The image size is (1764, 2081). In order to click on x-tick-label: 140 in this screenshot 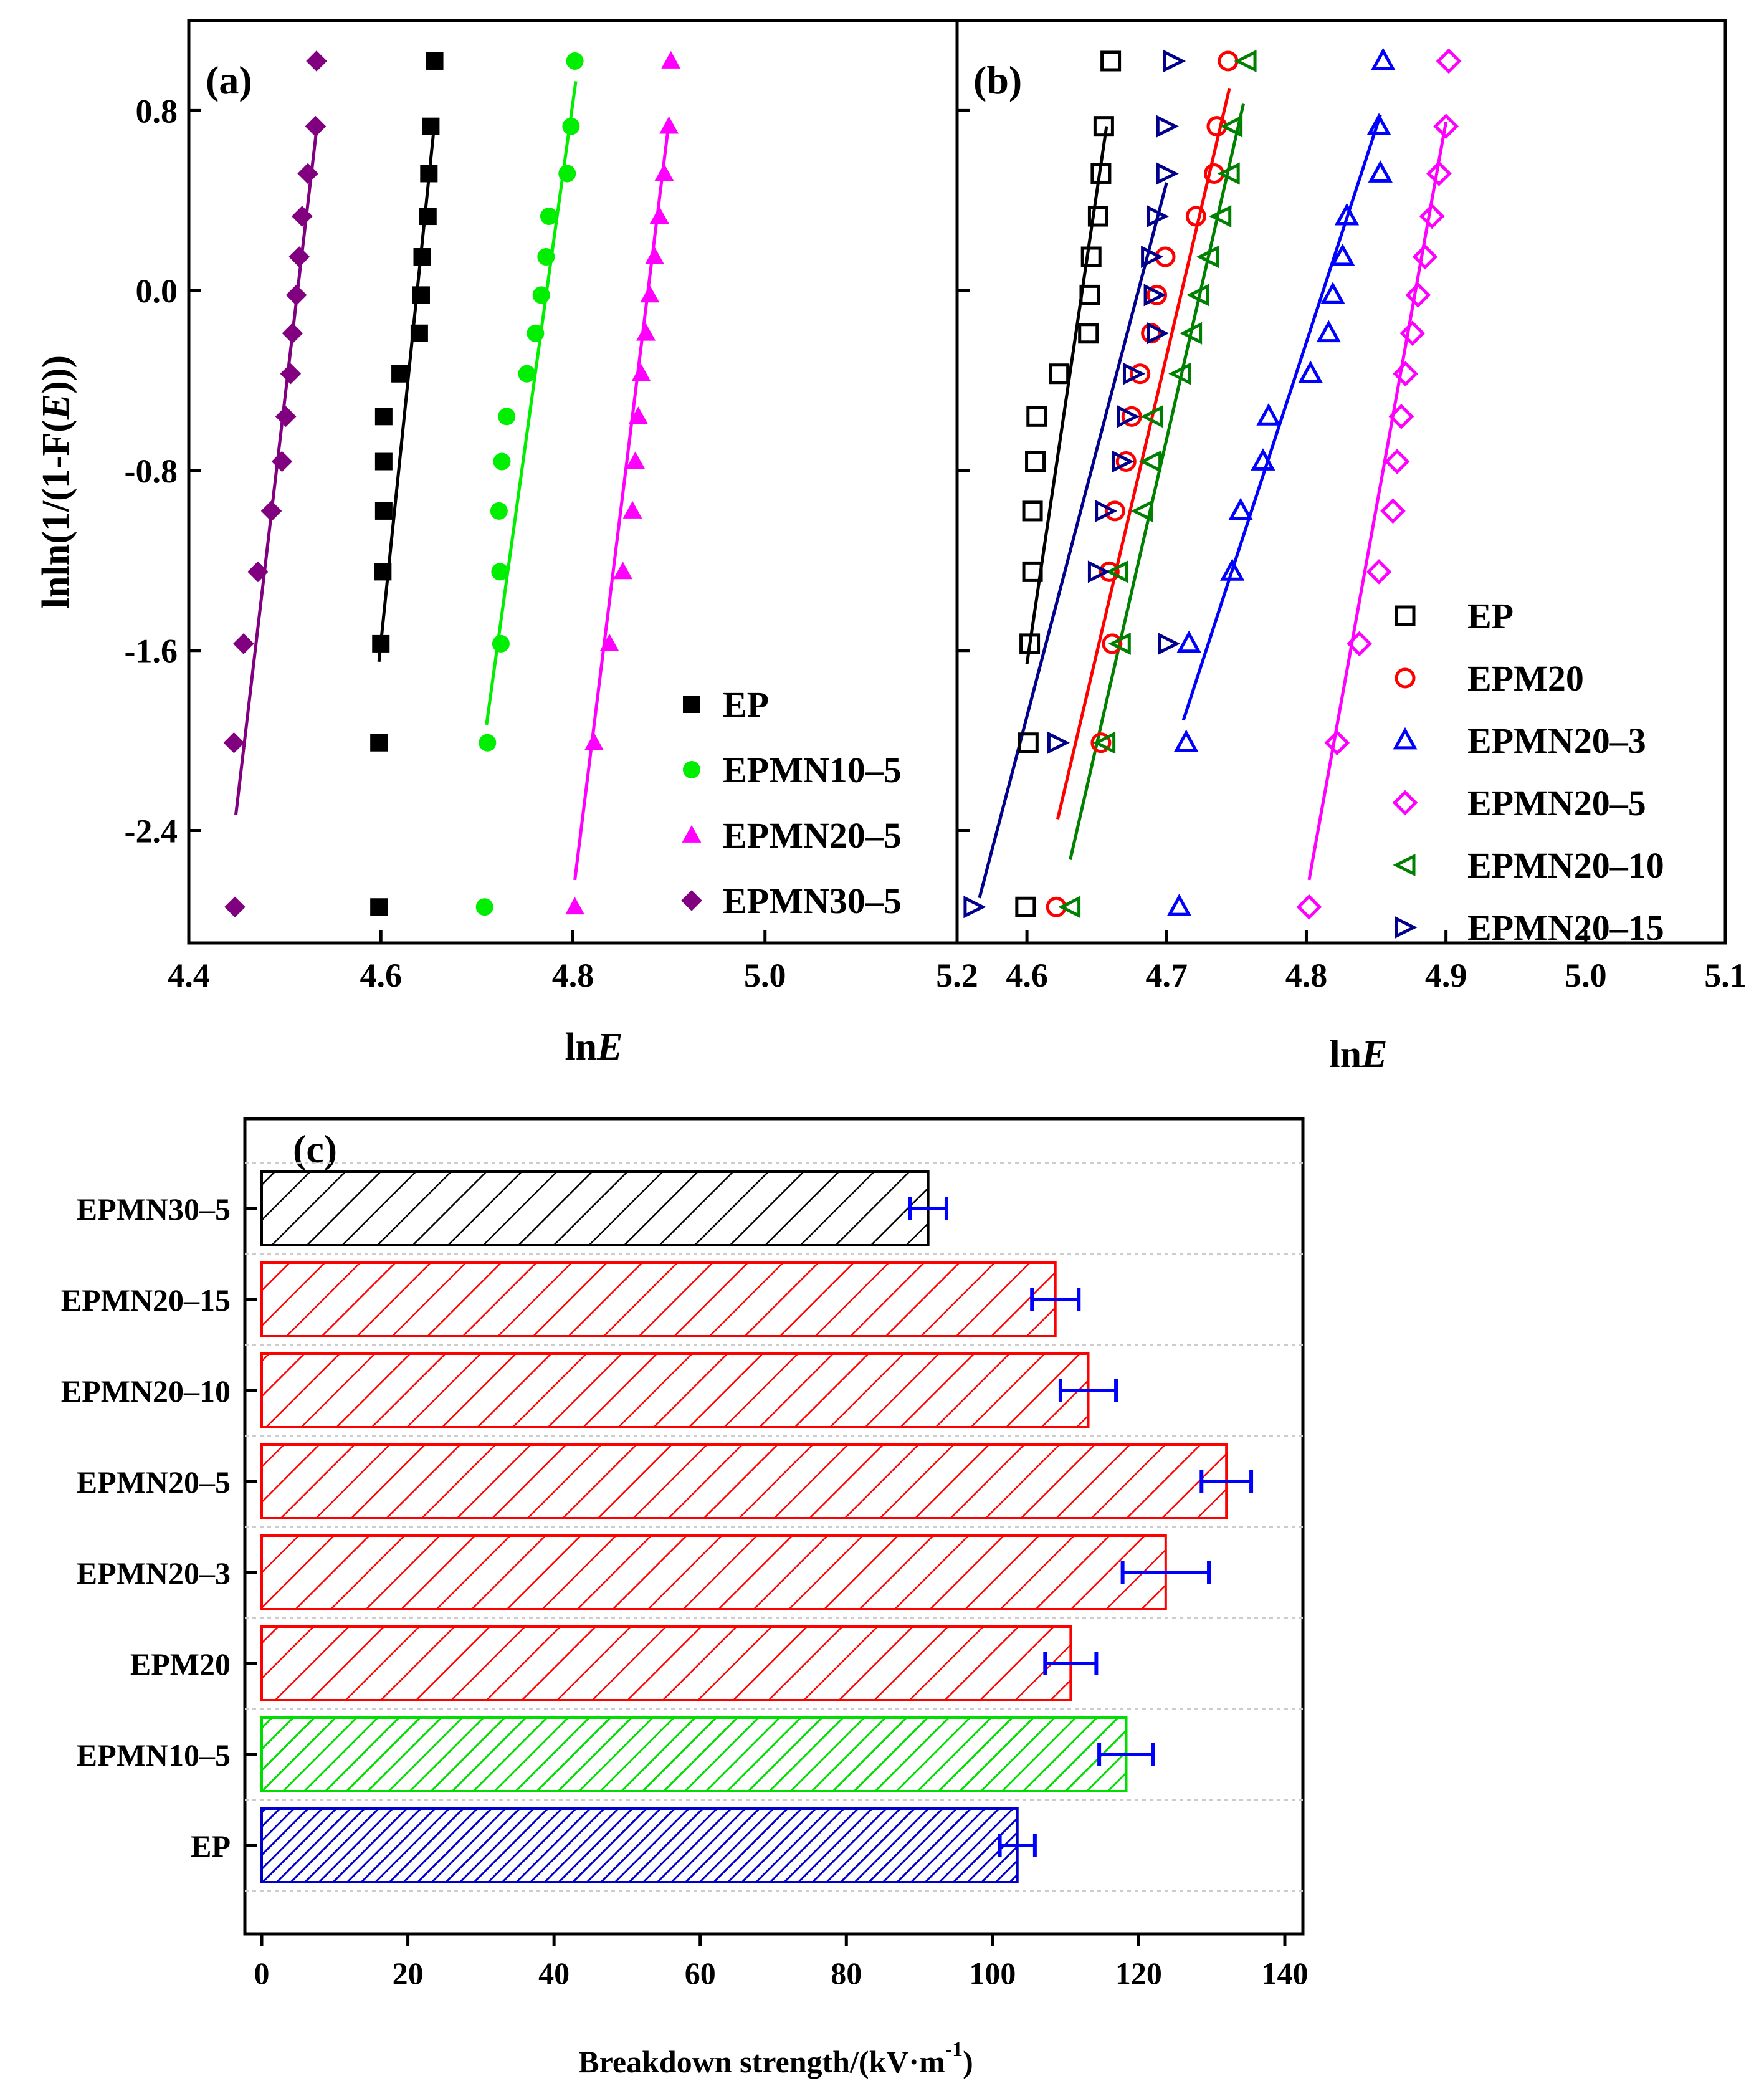, I will do `click(1285, 1974)`.